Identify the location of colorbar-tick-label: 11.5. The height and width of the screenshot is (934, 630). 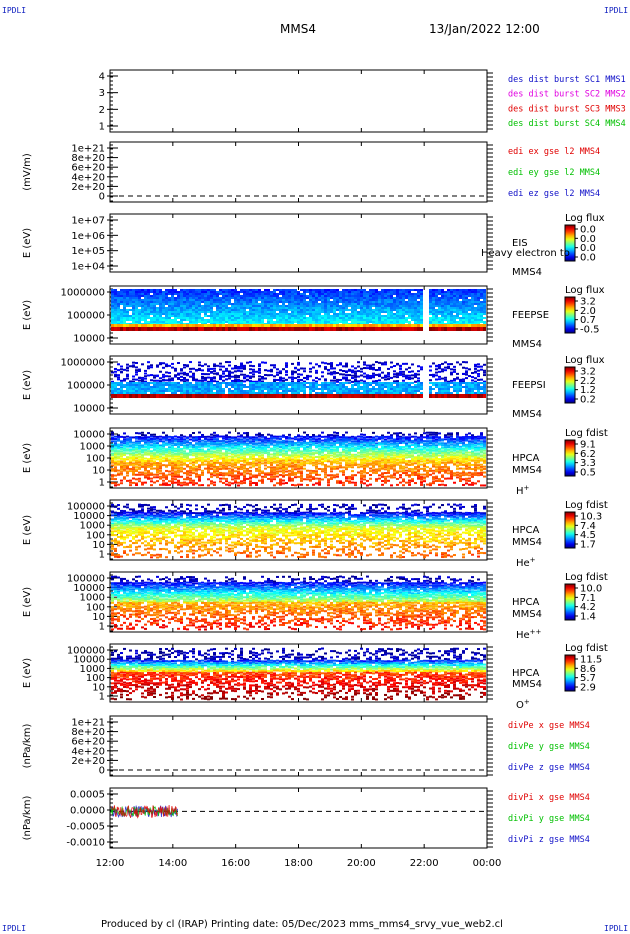
(591, 660).